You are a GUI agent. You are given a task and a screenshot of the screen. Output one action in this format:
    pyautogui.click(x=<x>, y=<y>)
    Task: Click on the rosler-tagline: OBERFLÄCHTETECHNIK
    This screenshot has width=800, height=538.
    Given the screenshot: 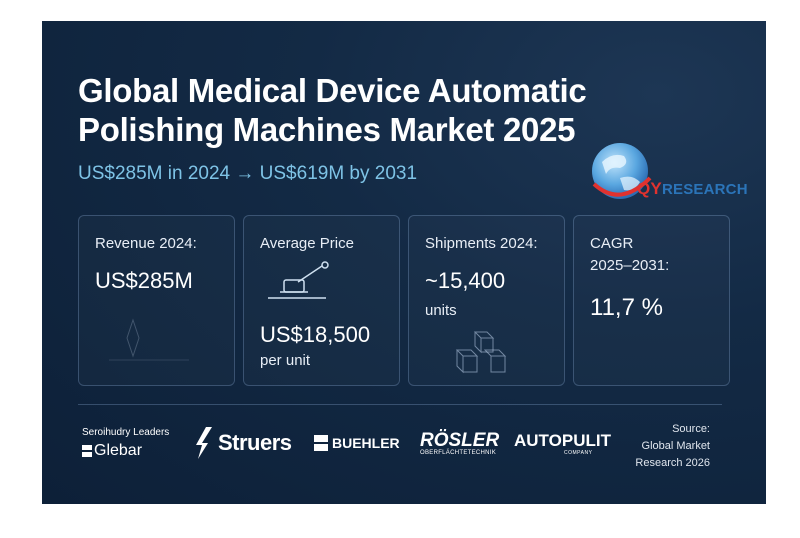 What is the action you would take?
    pyautogui.click(x=458, y=453)
    